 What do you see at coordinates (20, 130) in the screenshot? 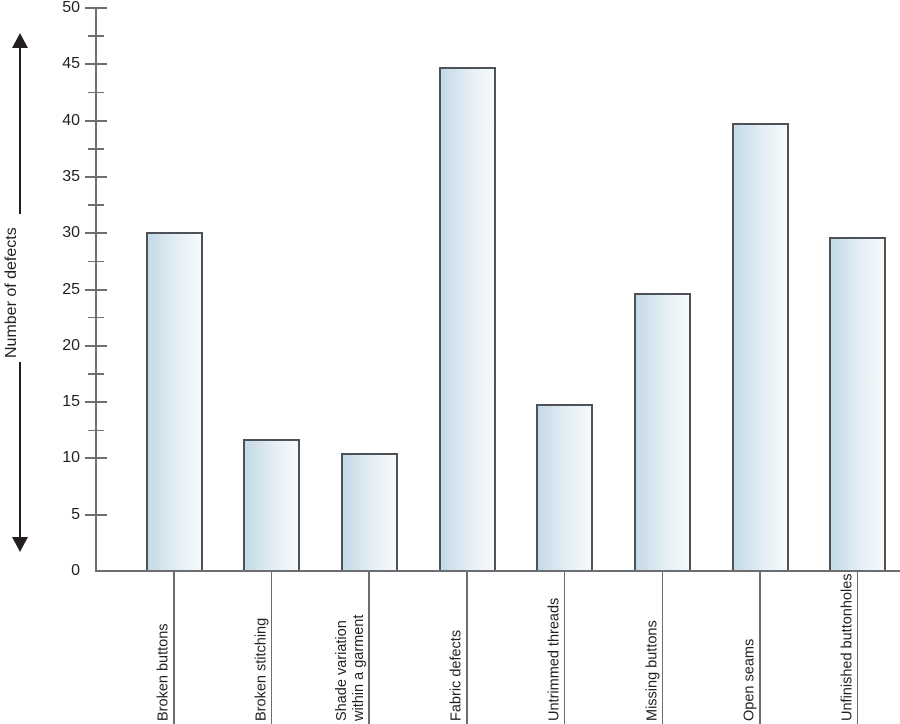
I see `arrow-line-upper` at bounding box center [20, 130].